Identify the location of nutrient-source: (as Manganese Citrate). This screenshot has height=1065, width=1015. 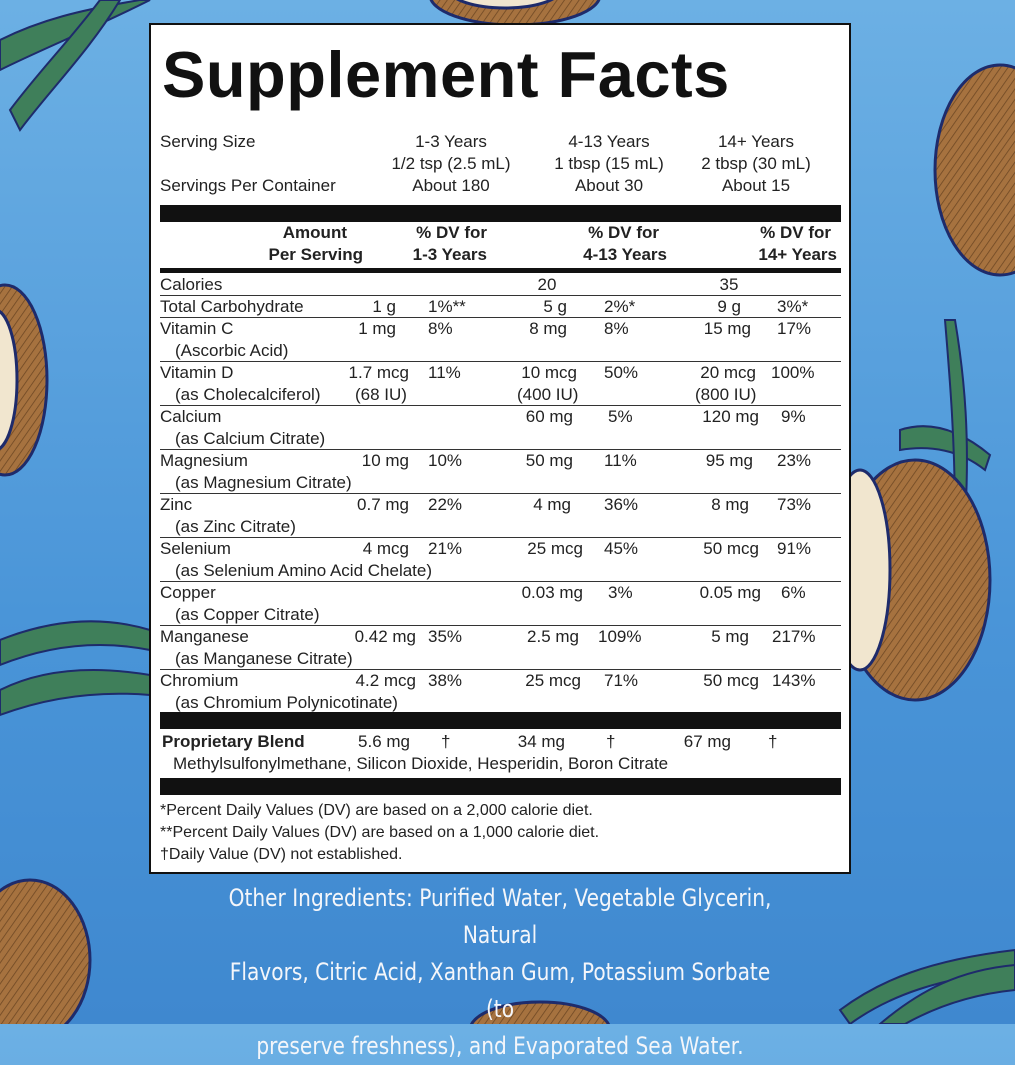
(264, 658).